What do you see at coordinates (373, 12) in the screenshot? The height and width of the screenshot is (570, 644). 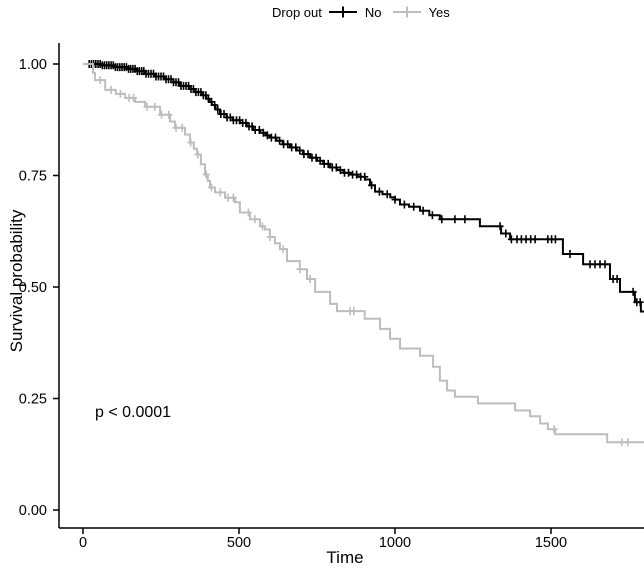 I see `legend-label-no: No` at bounding box center [373, 12].